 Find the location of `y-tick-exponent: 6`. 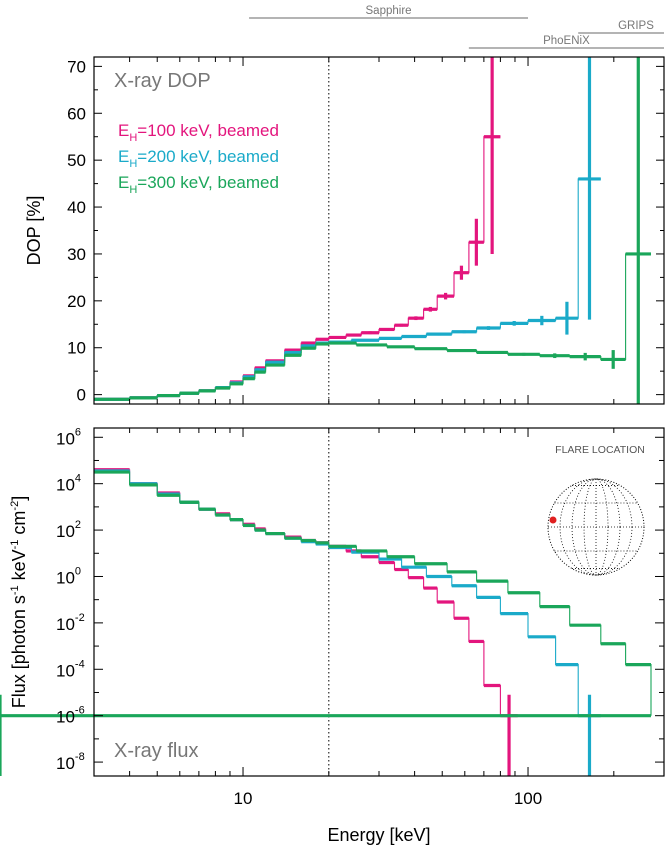

y-tick-exponent: 6 is located at coordinates (78, 432).